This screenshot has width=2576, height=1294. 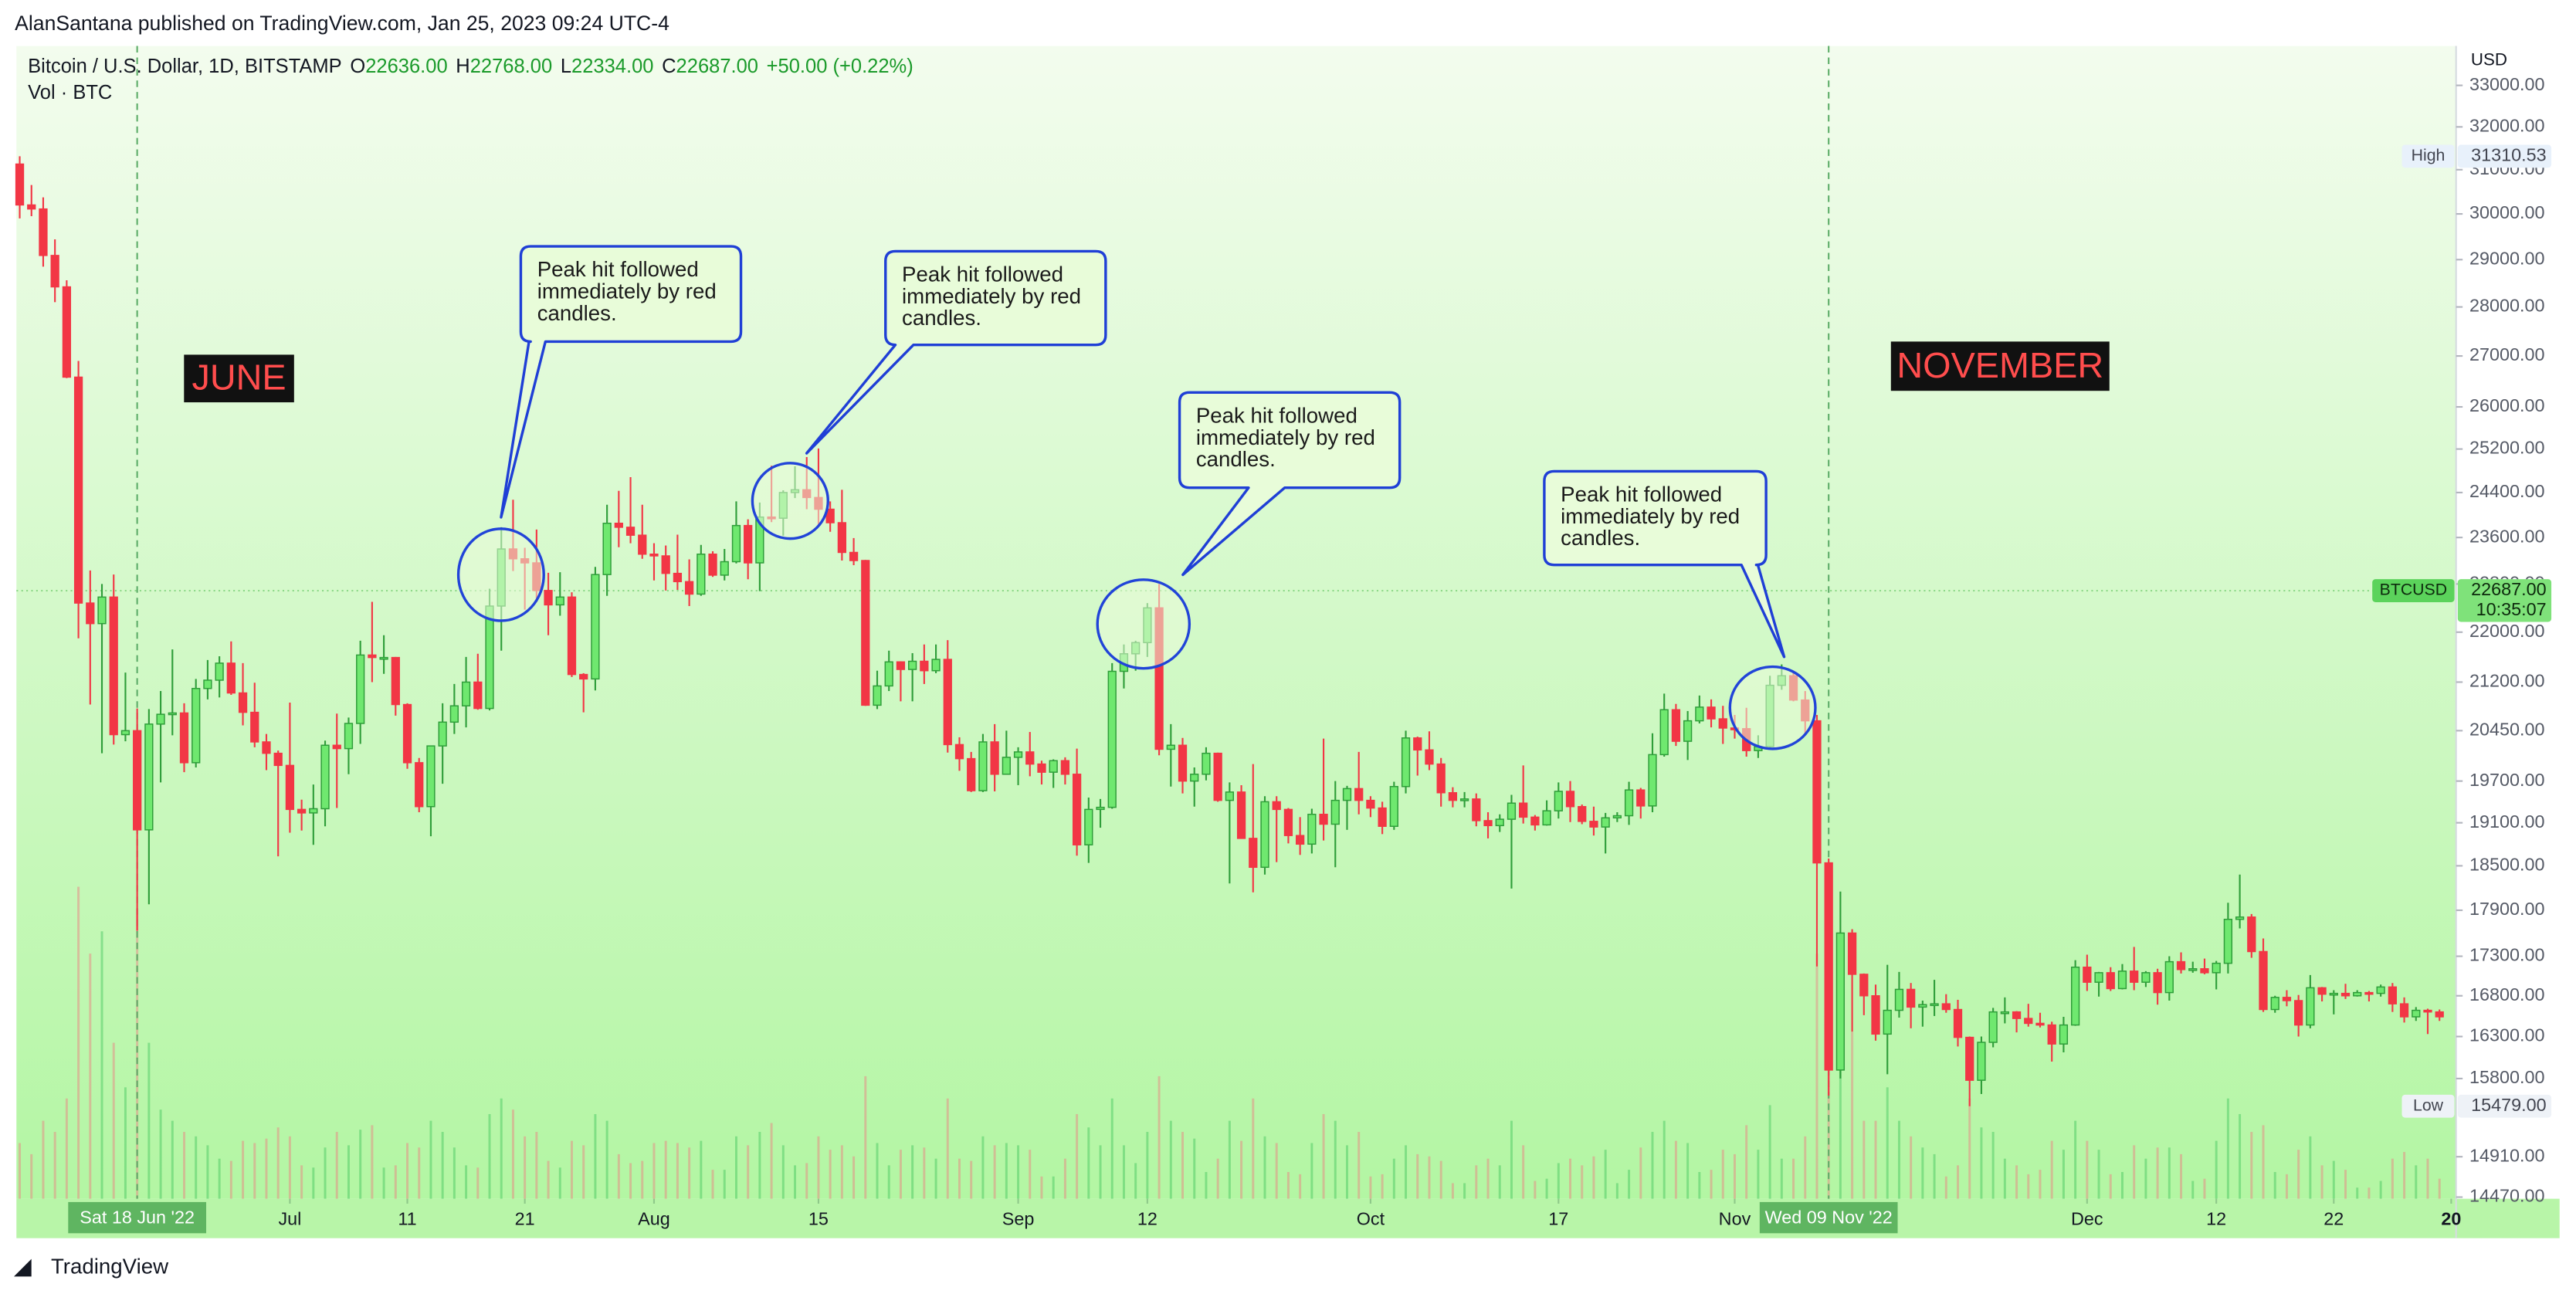 What do you see at coordinates (2507, 354) in the screenshot?
I see `y-tick-label: 27000.00` at bounding box center [2507, 354].